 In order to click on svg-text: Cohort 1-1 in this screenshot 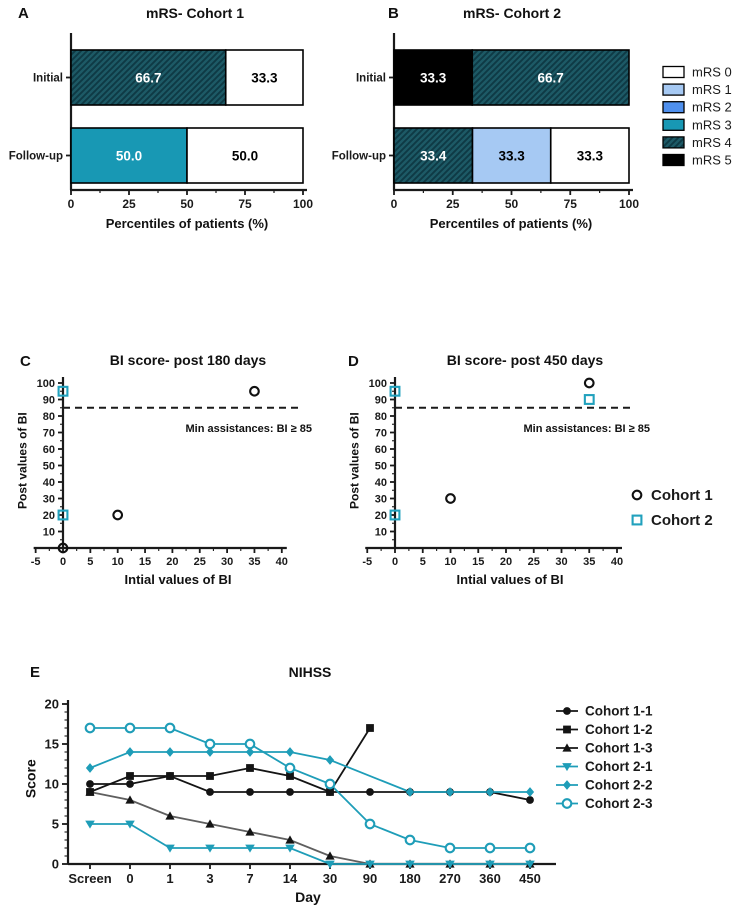, I will do `click(619, 711)`.